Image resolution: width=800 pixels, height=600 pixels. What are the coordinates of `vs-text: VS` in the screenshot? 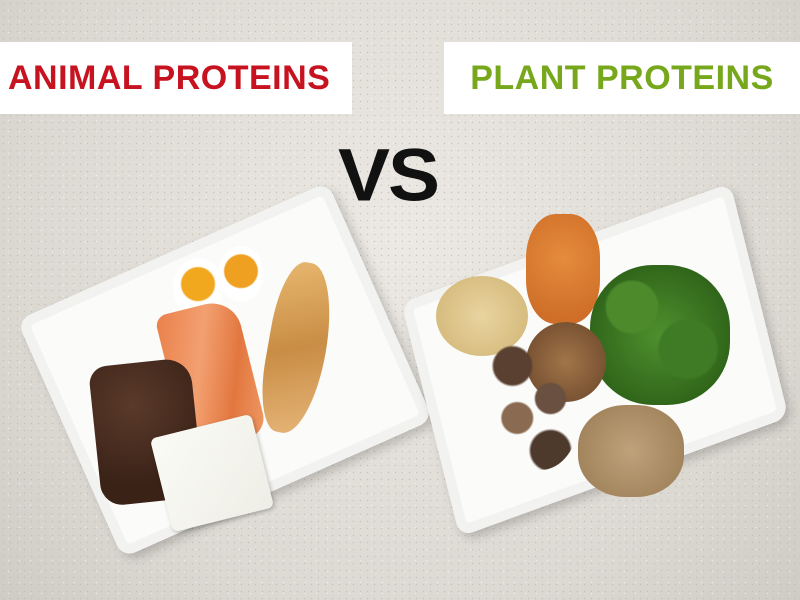 It's located at (389, 175).